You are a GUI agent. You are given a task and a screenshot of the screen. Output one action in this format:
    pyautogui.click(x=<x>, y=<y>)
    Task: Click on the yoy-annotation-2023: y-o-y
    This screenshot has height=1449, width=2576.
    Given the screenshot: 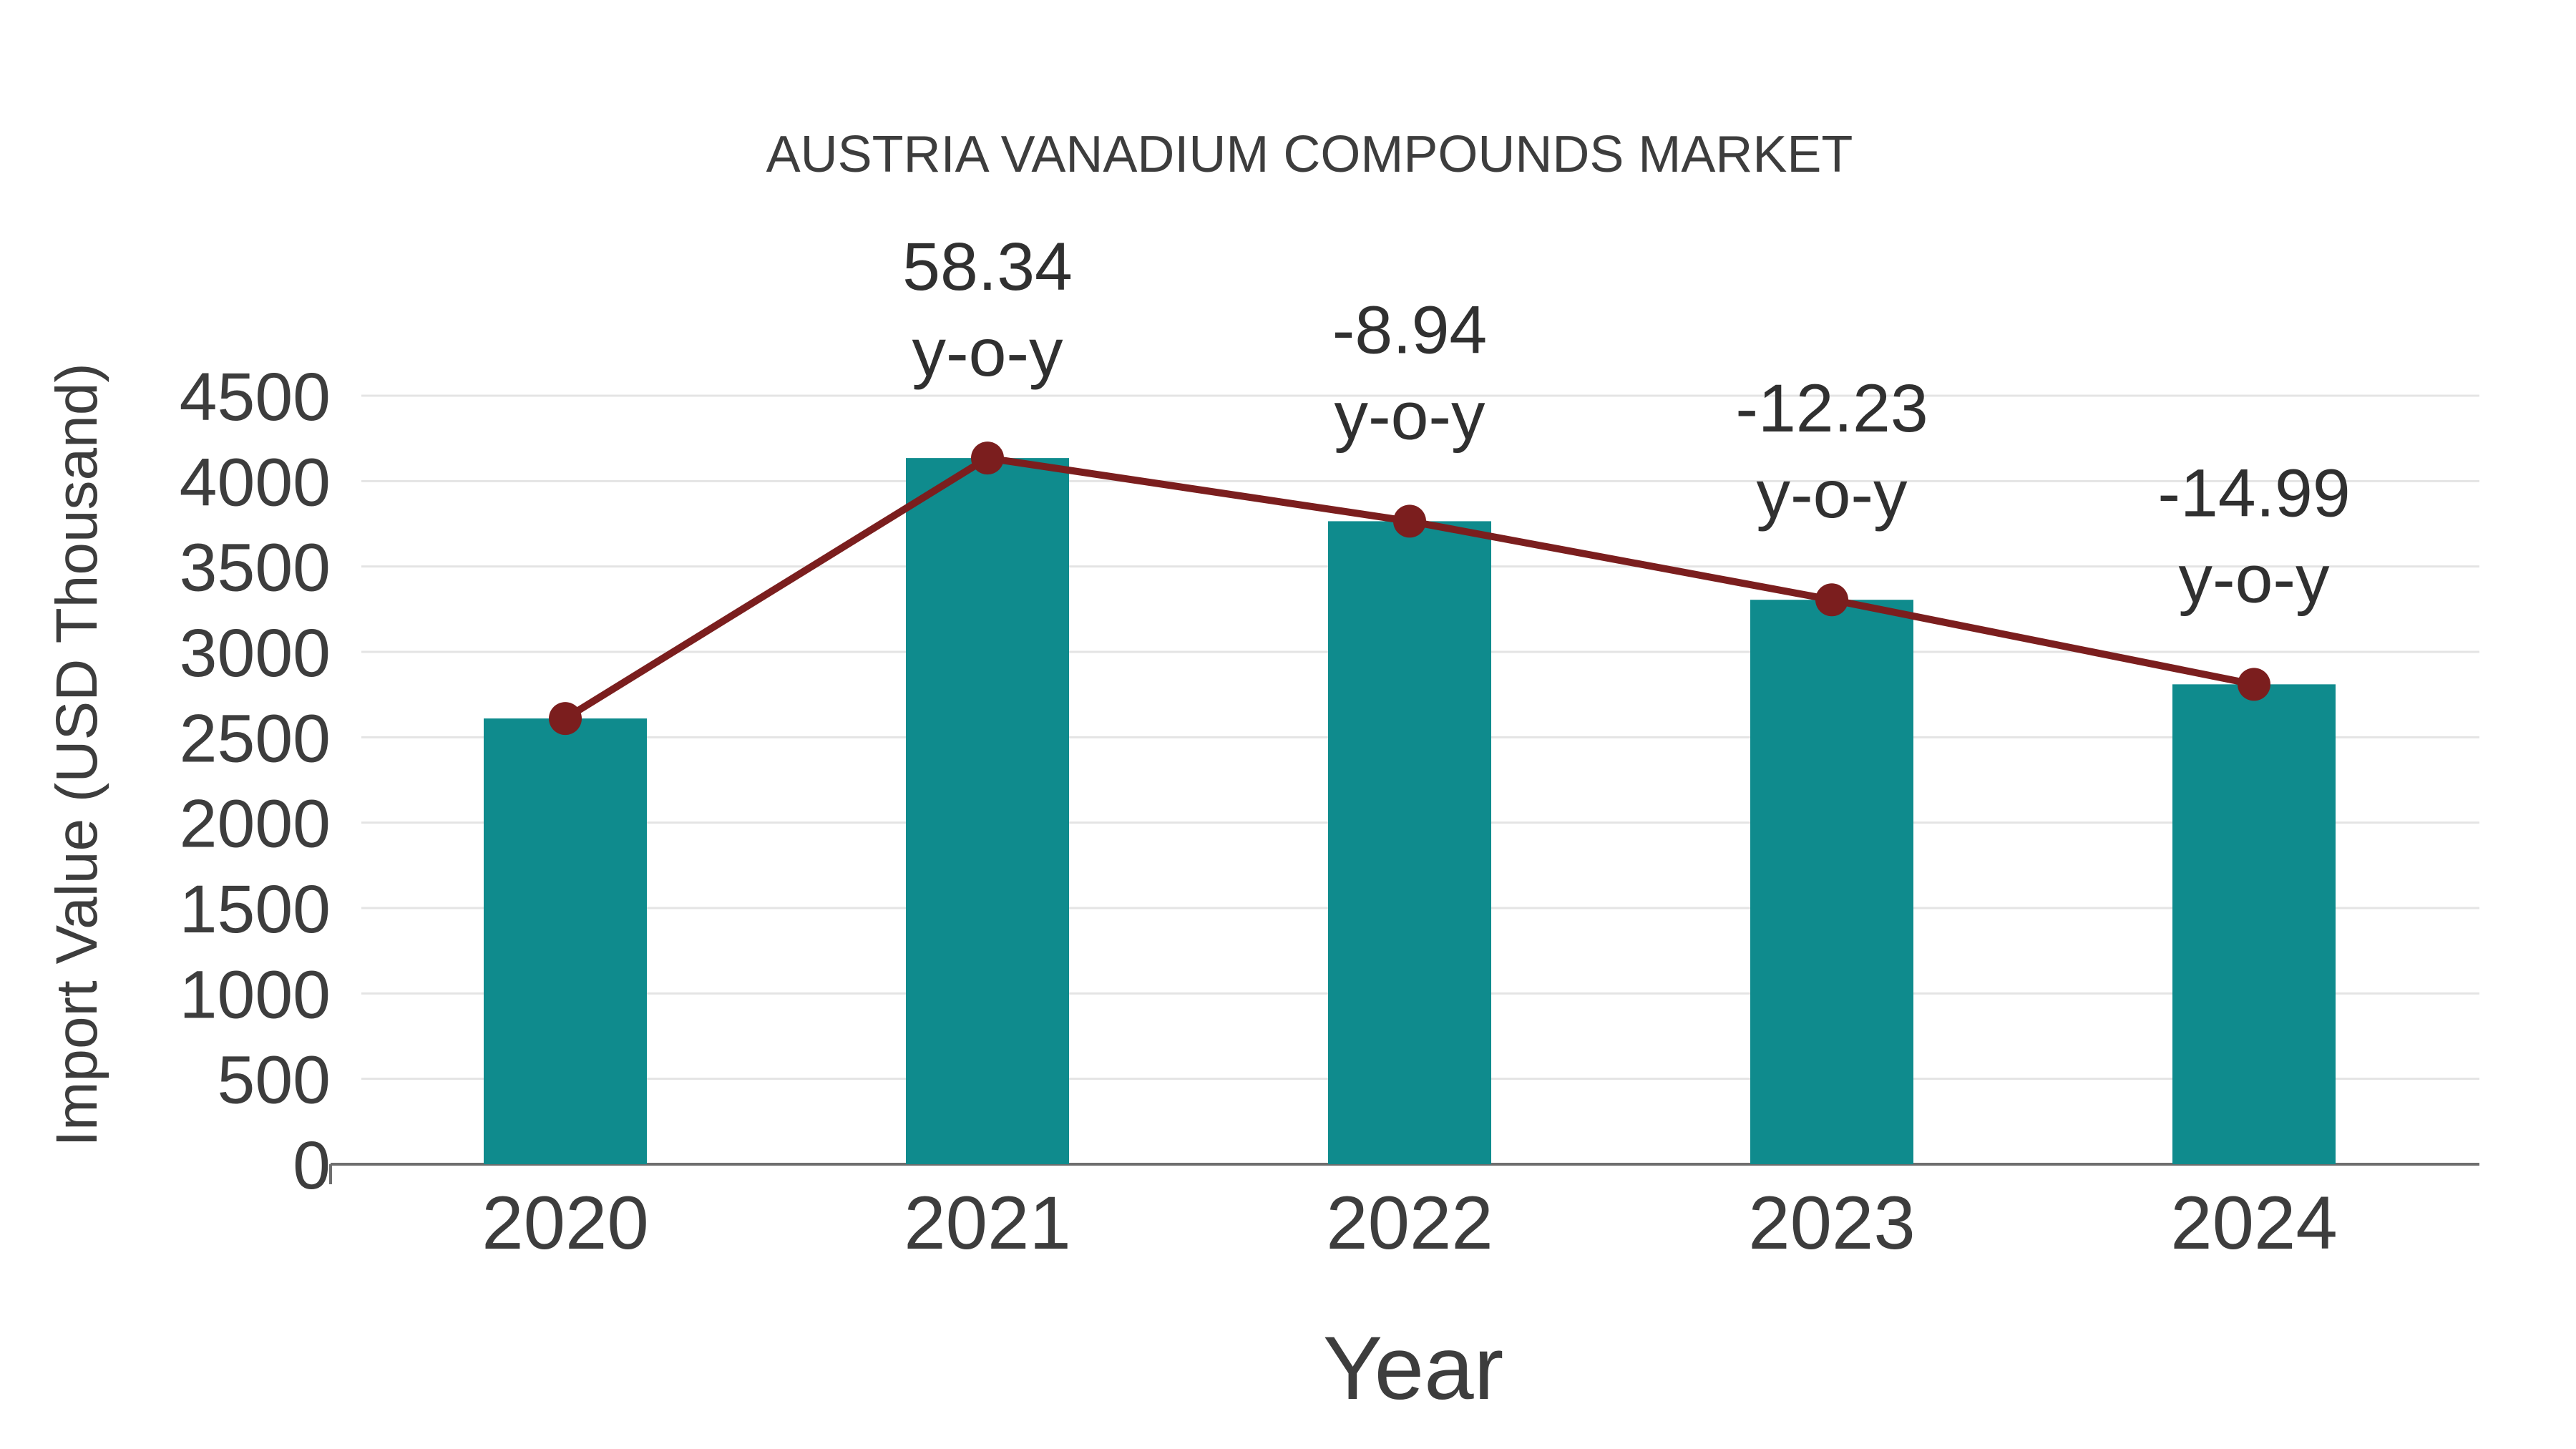 What is the action you would take?
    pyautogui.click(x=1832, y=495)
    